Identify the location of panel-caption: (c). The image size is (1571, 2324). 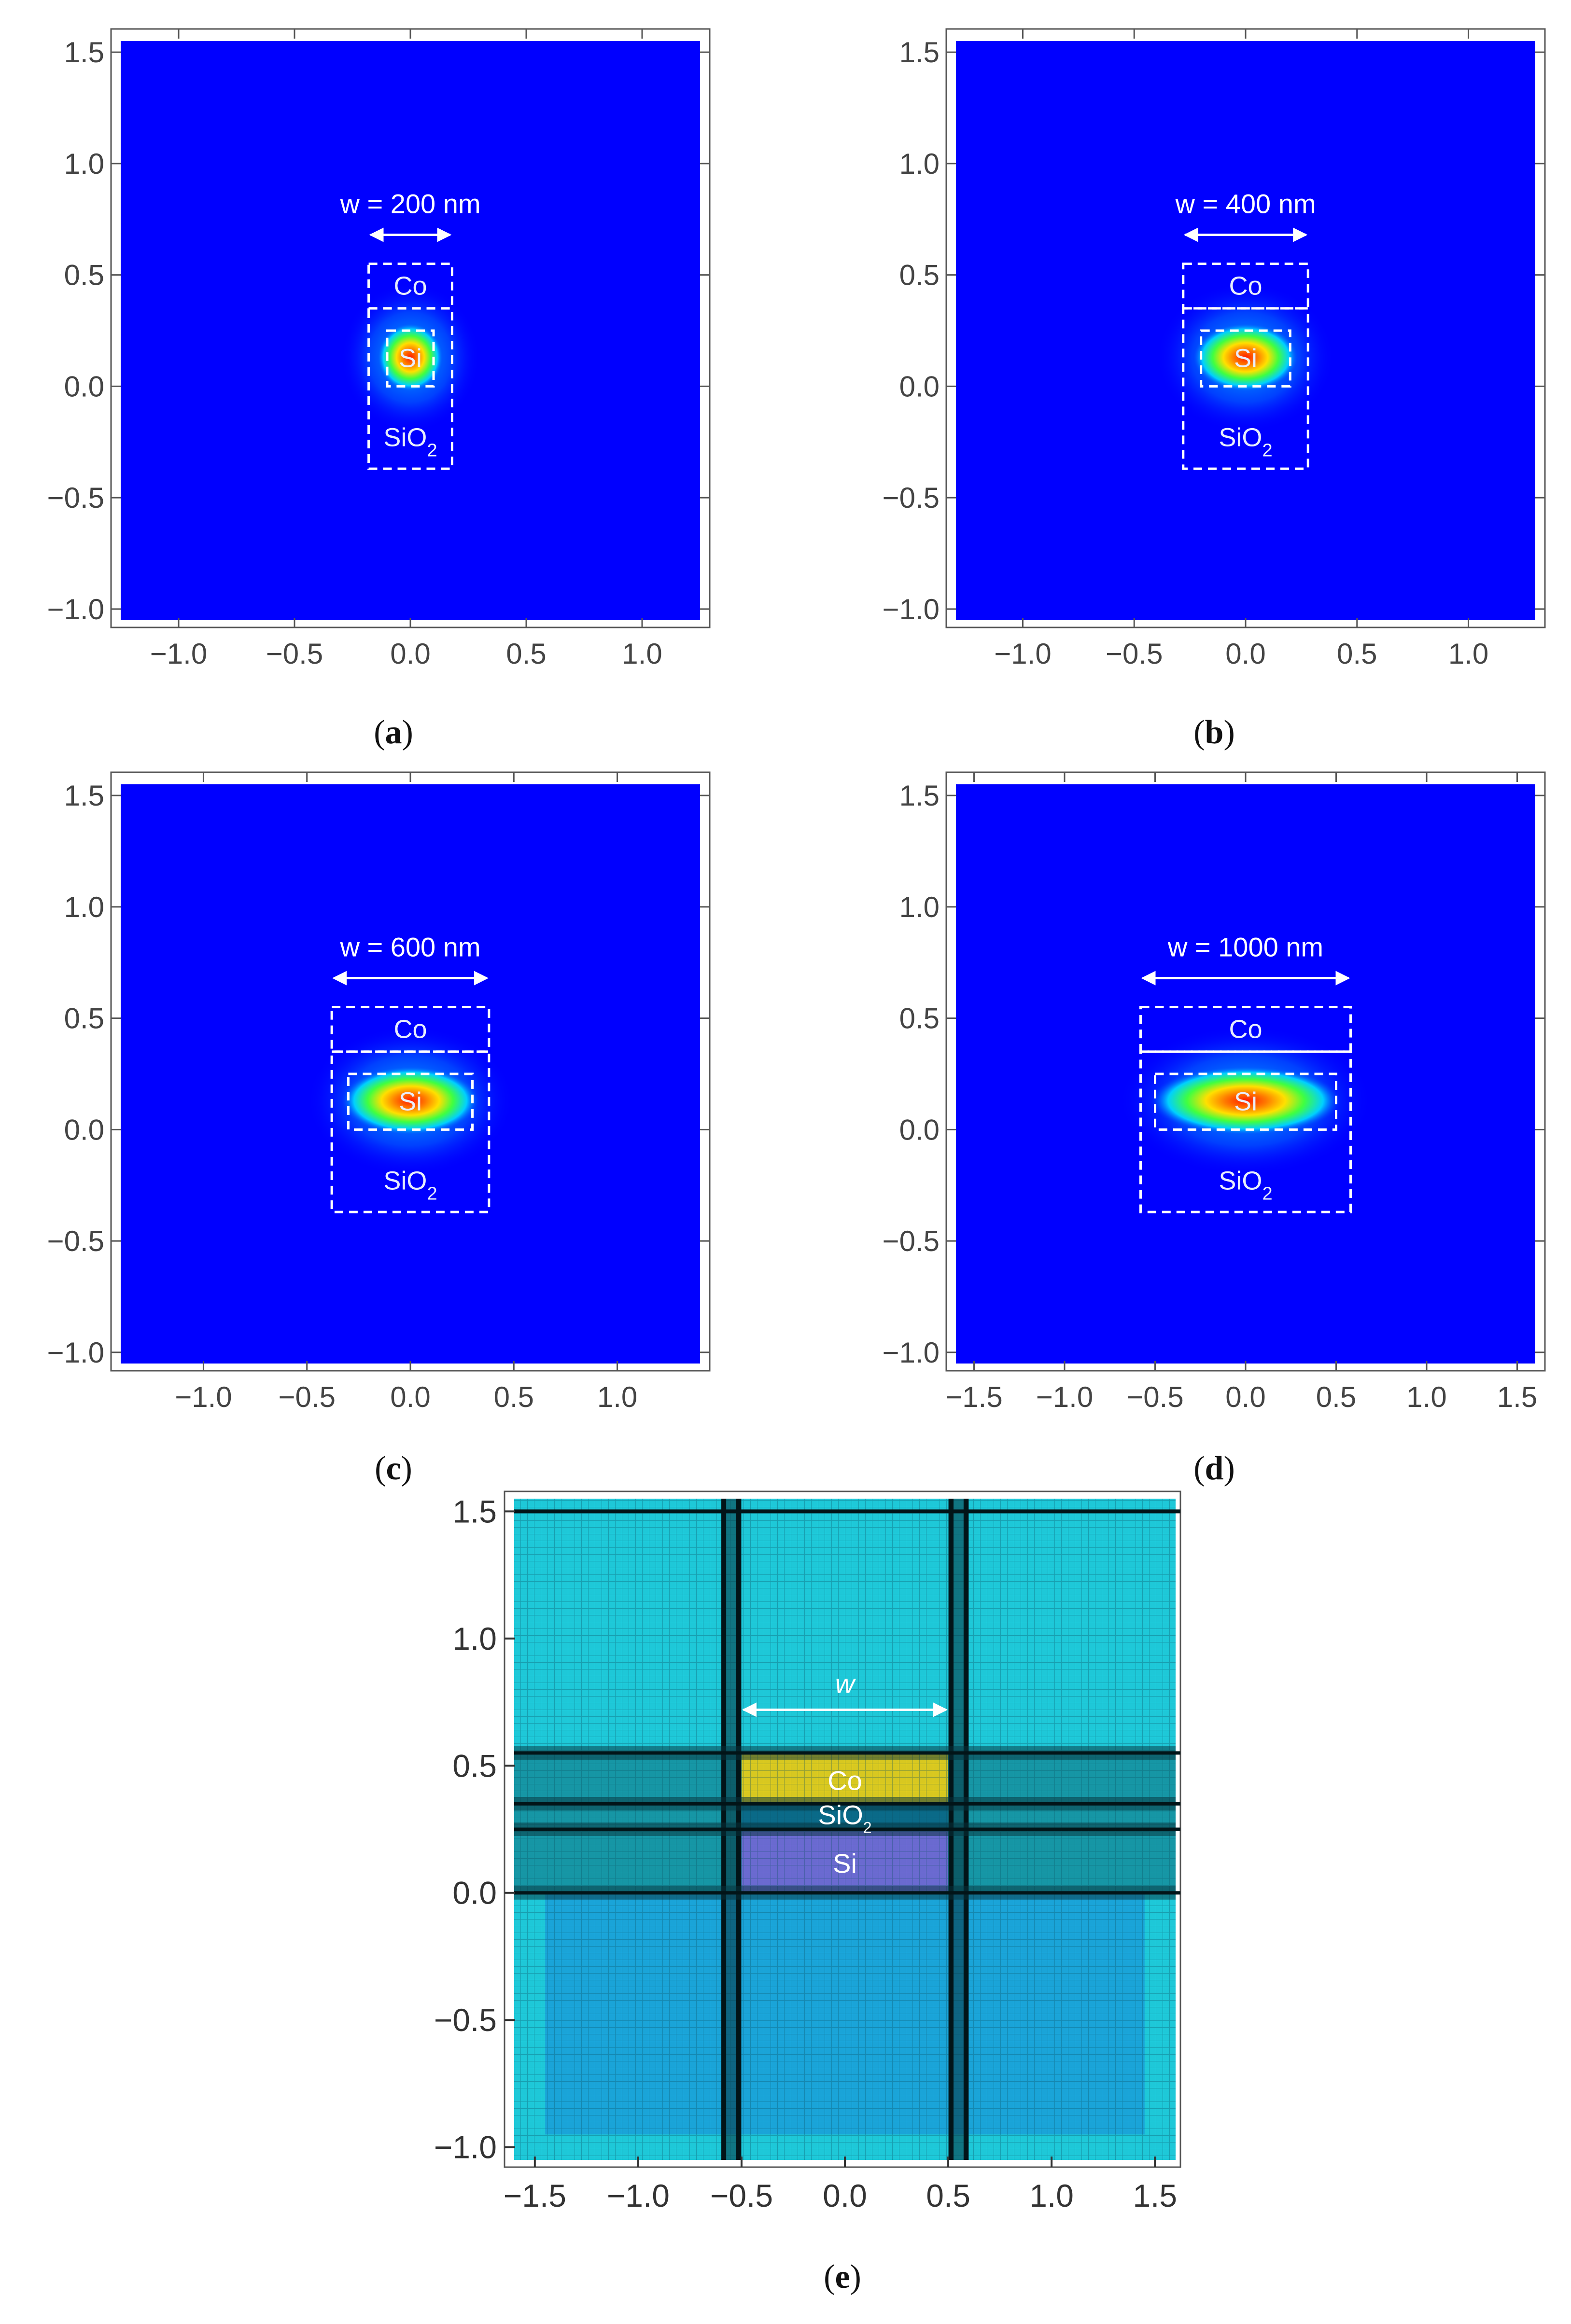
(393, 1468).